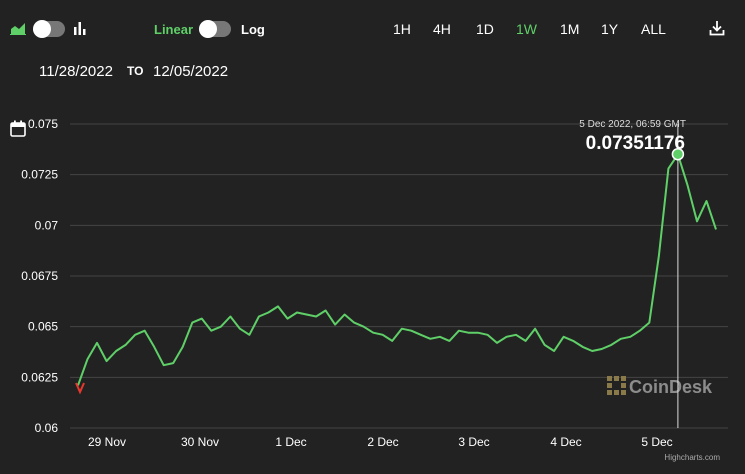 This screenshot has height=474, width=745. What do you see at coordinates (290, 442) in the screenshot?
I see `x-tick-label: 1 Dec` at bounding box center [290, 442].